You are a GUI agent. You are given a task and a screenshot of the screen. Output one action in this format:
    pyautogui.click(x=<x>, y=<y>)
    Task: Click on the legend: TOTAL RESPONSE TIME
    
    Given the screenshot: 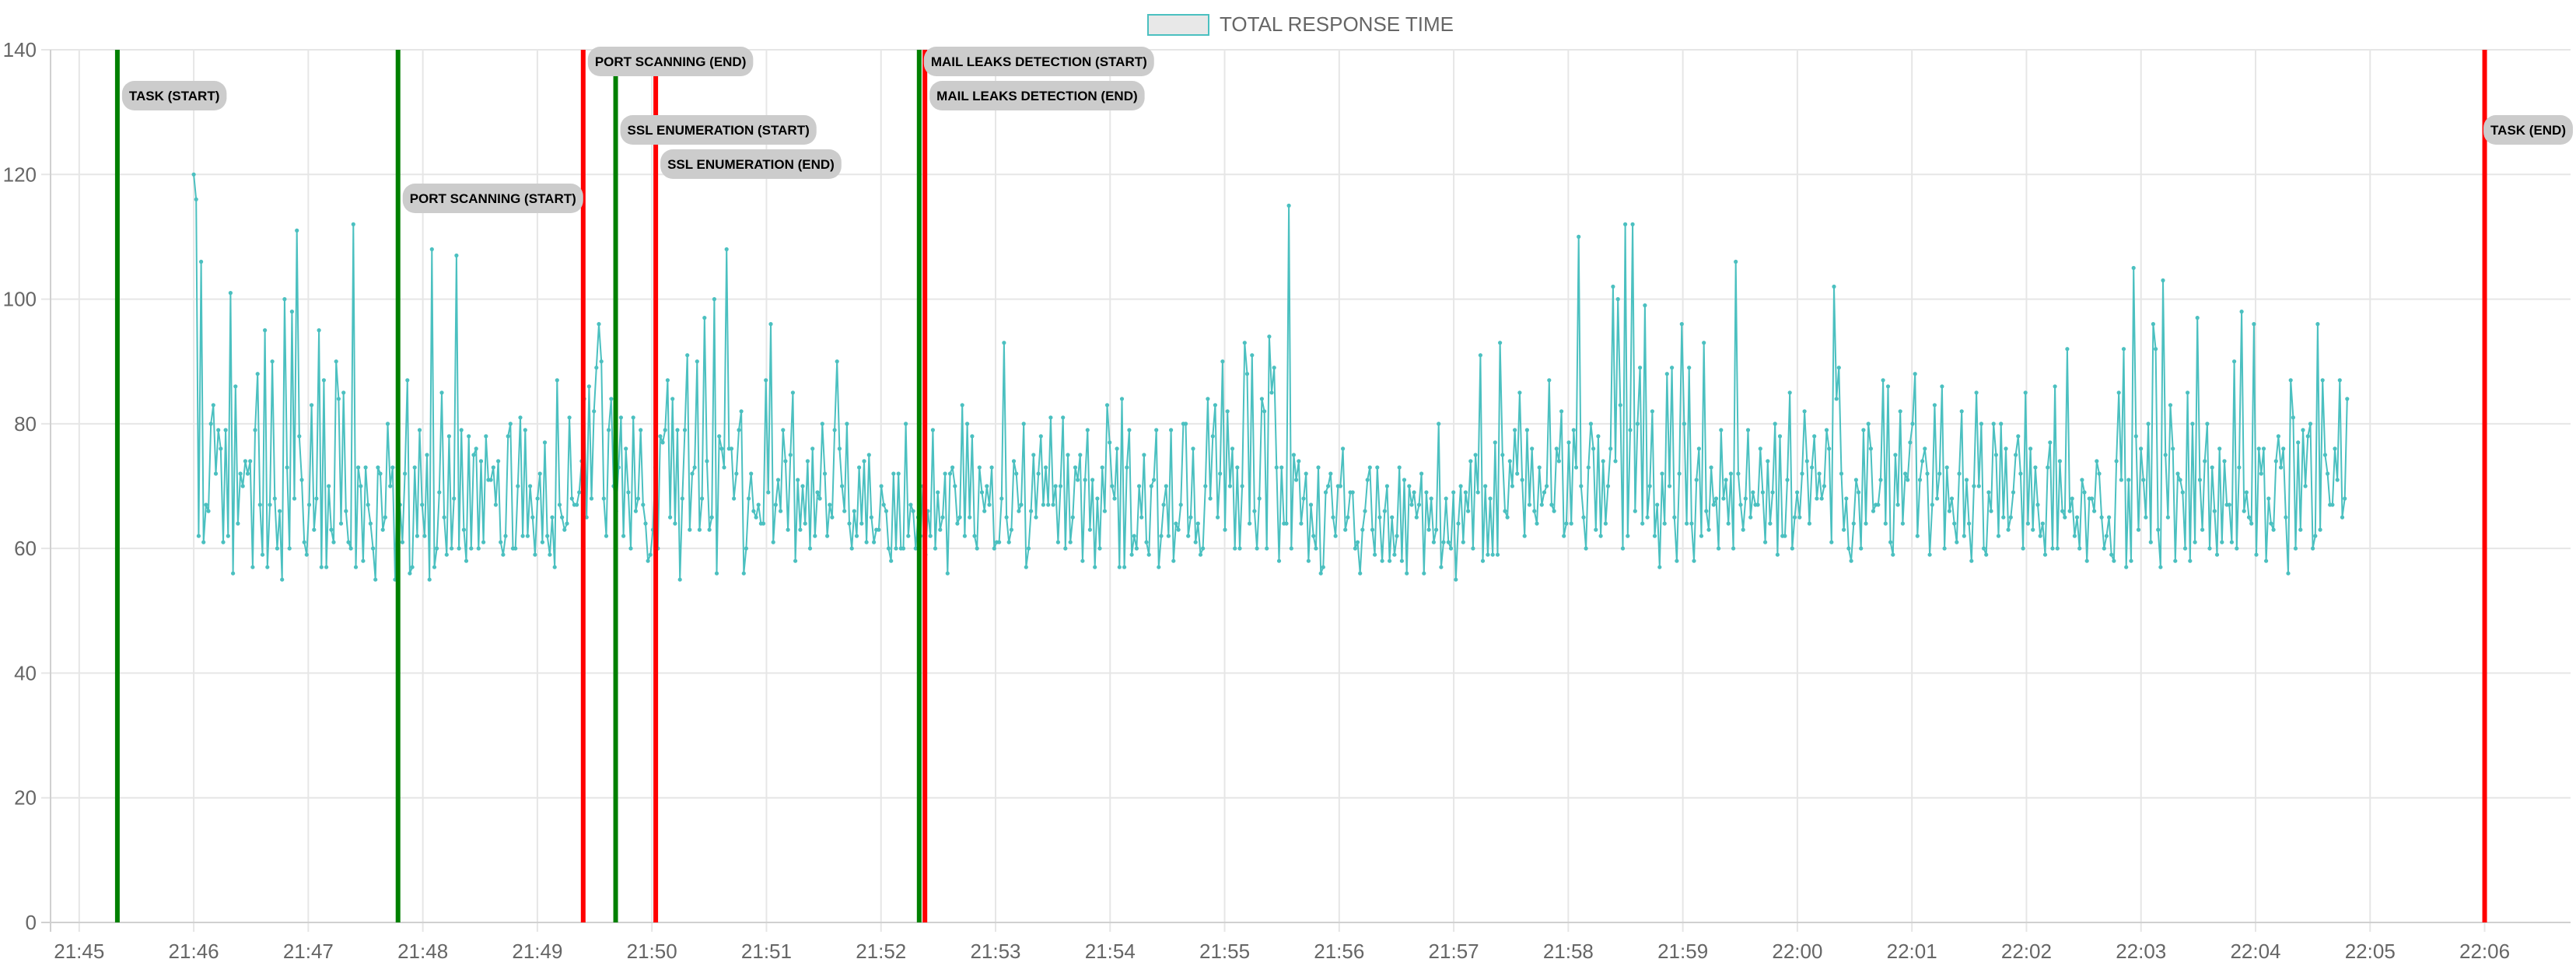 What is the action you would take?
    pyautogui.click(x=1300, y=24)
    